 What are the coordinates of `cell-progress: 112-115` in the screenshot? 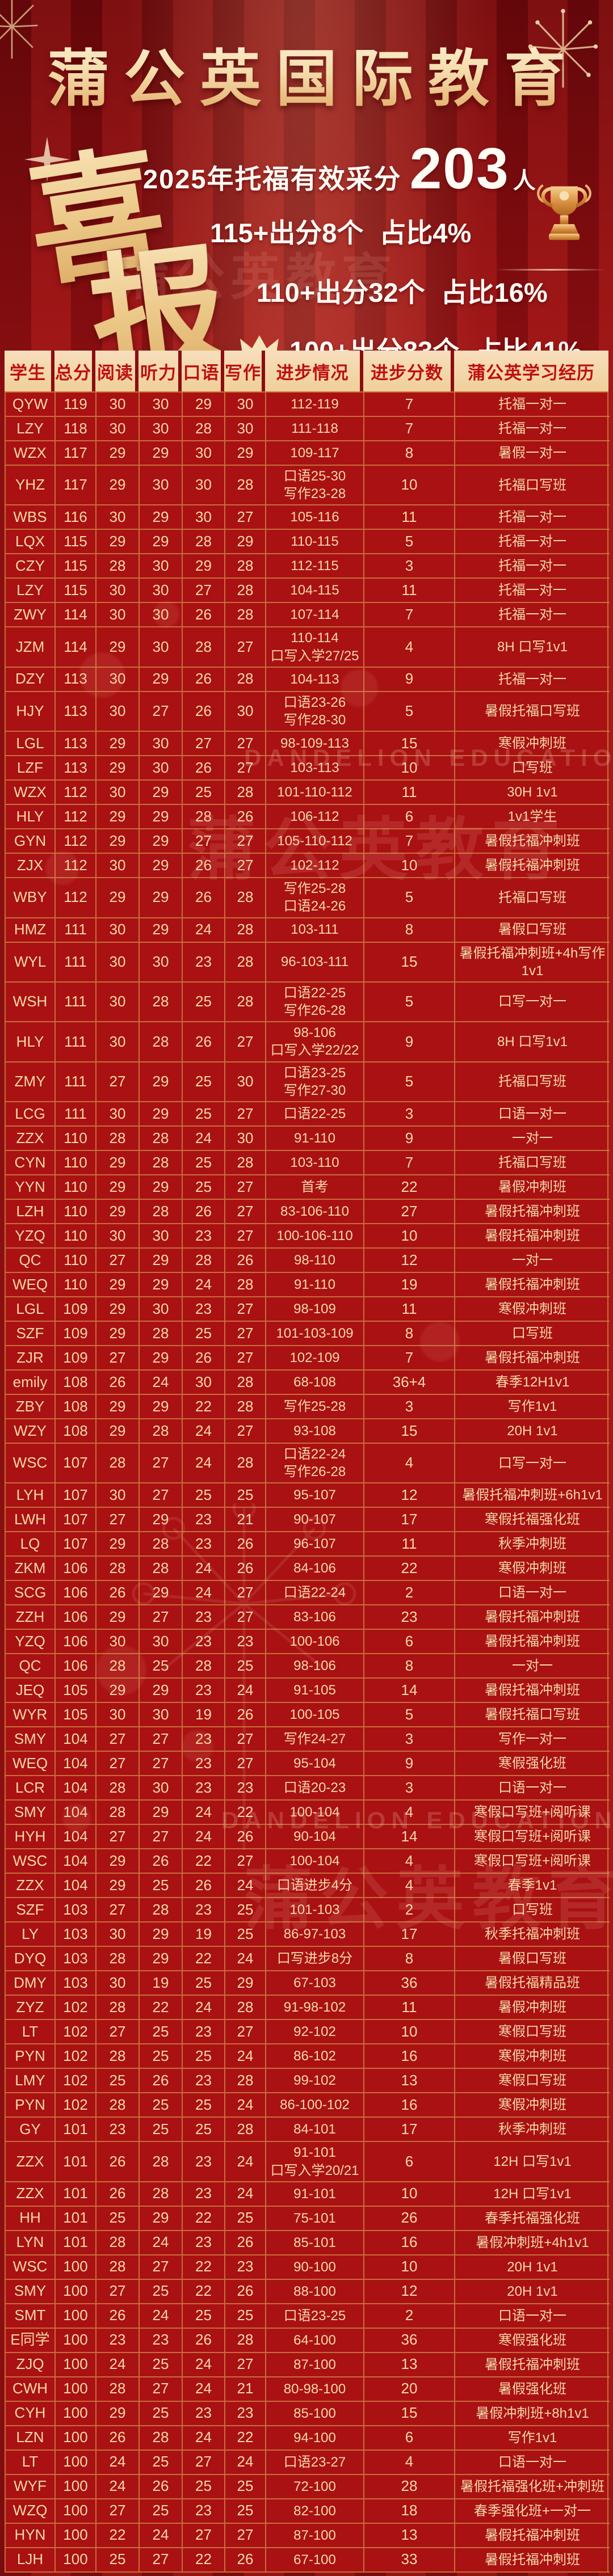 It's located at (315, 566).